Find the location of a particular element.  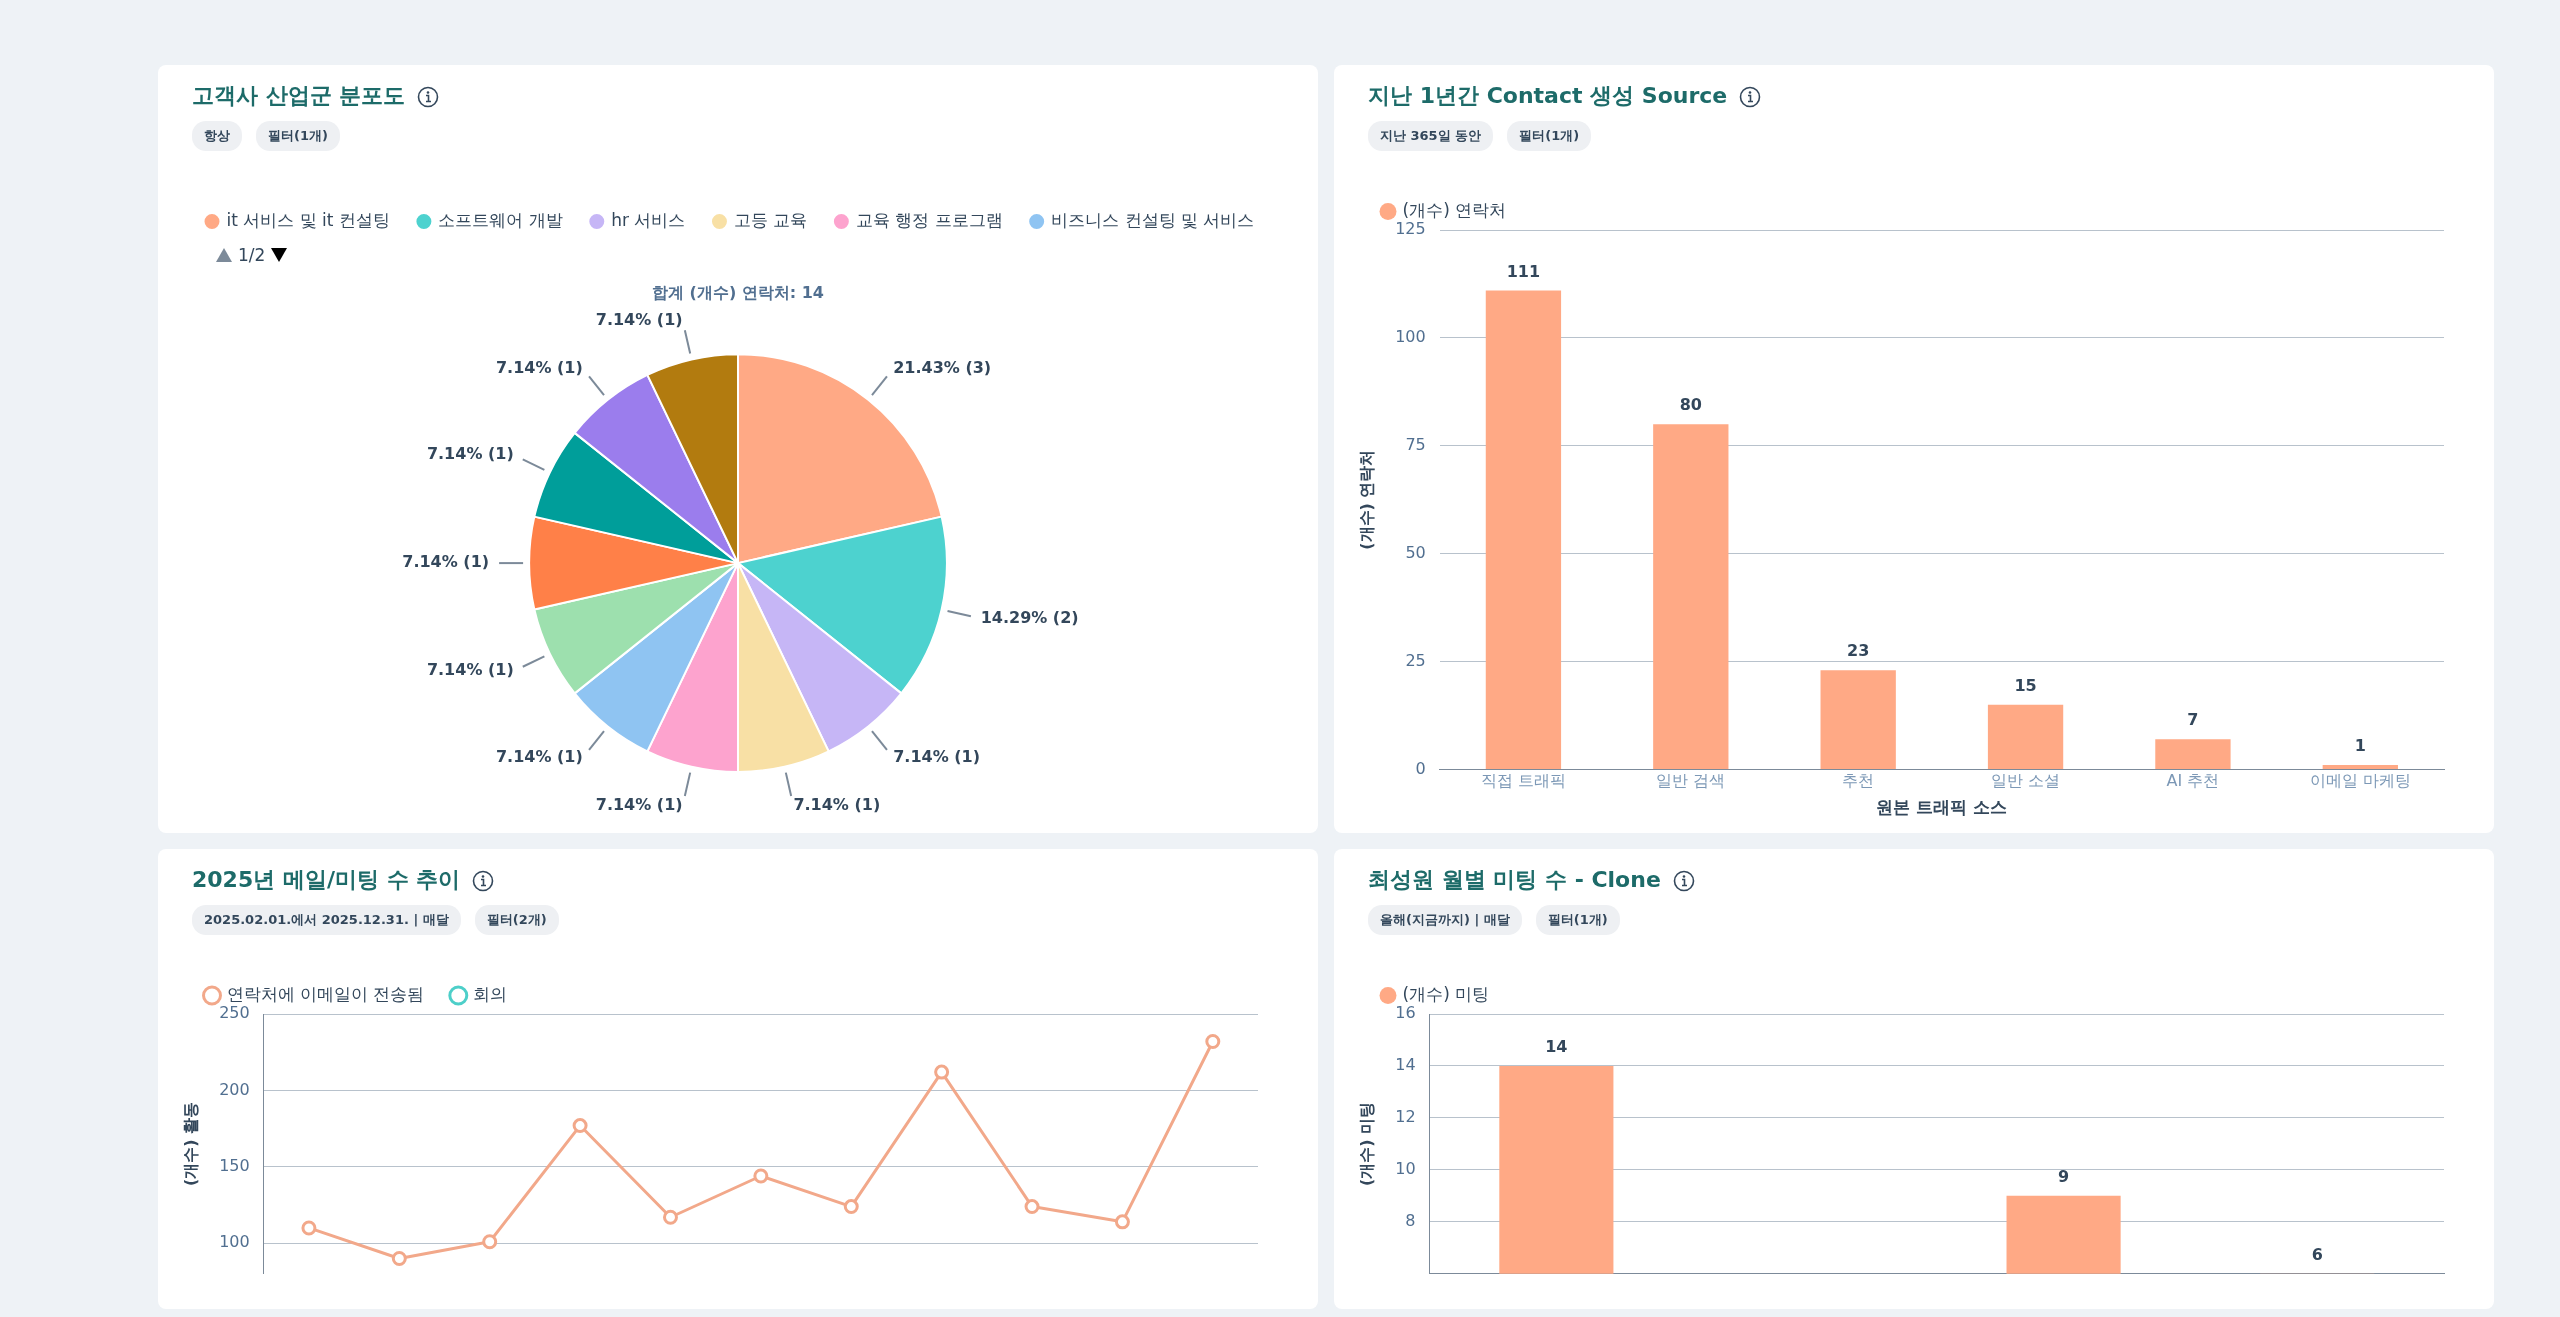

data-label: 7 is located at coordinates (2193, 720).